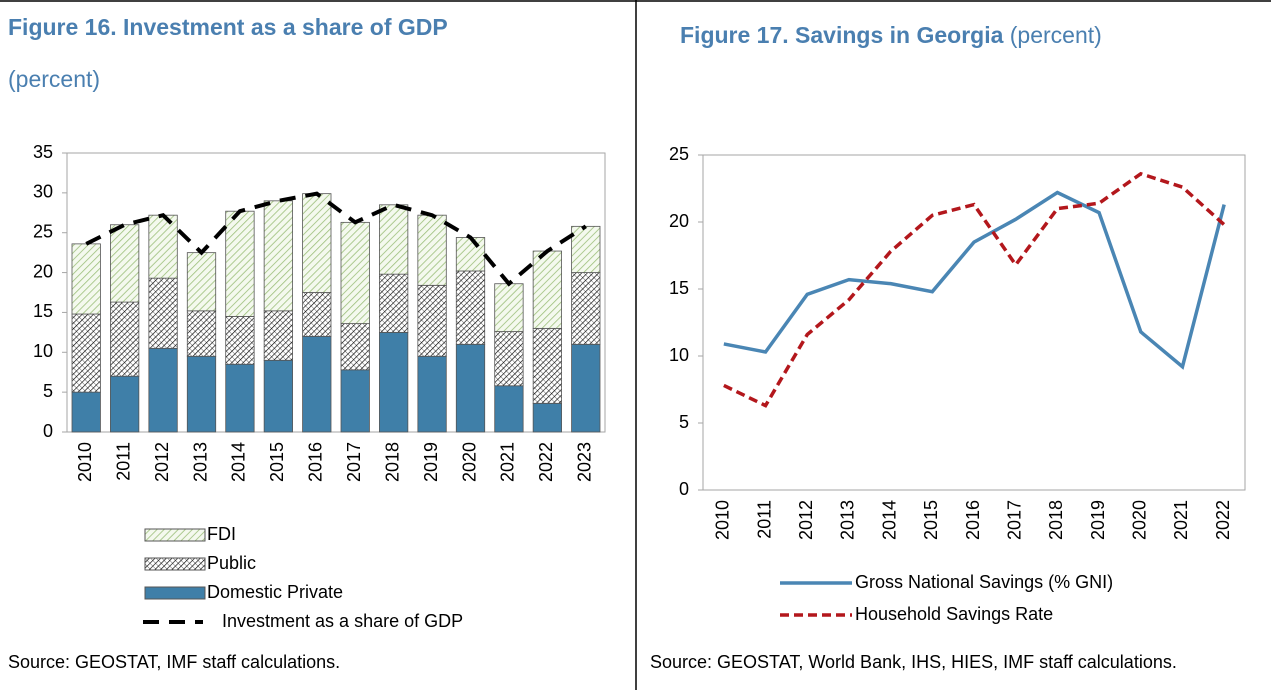 This screenshot has height=690, width=1271. Describe the element at coordinates (585, 462) in the screenshot. I see `x-tick-label: 2023` at that location.